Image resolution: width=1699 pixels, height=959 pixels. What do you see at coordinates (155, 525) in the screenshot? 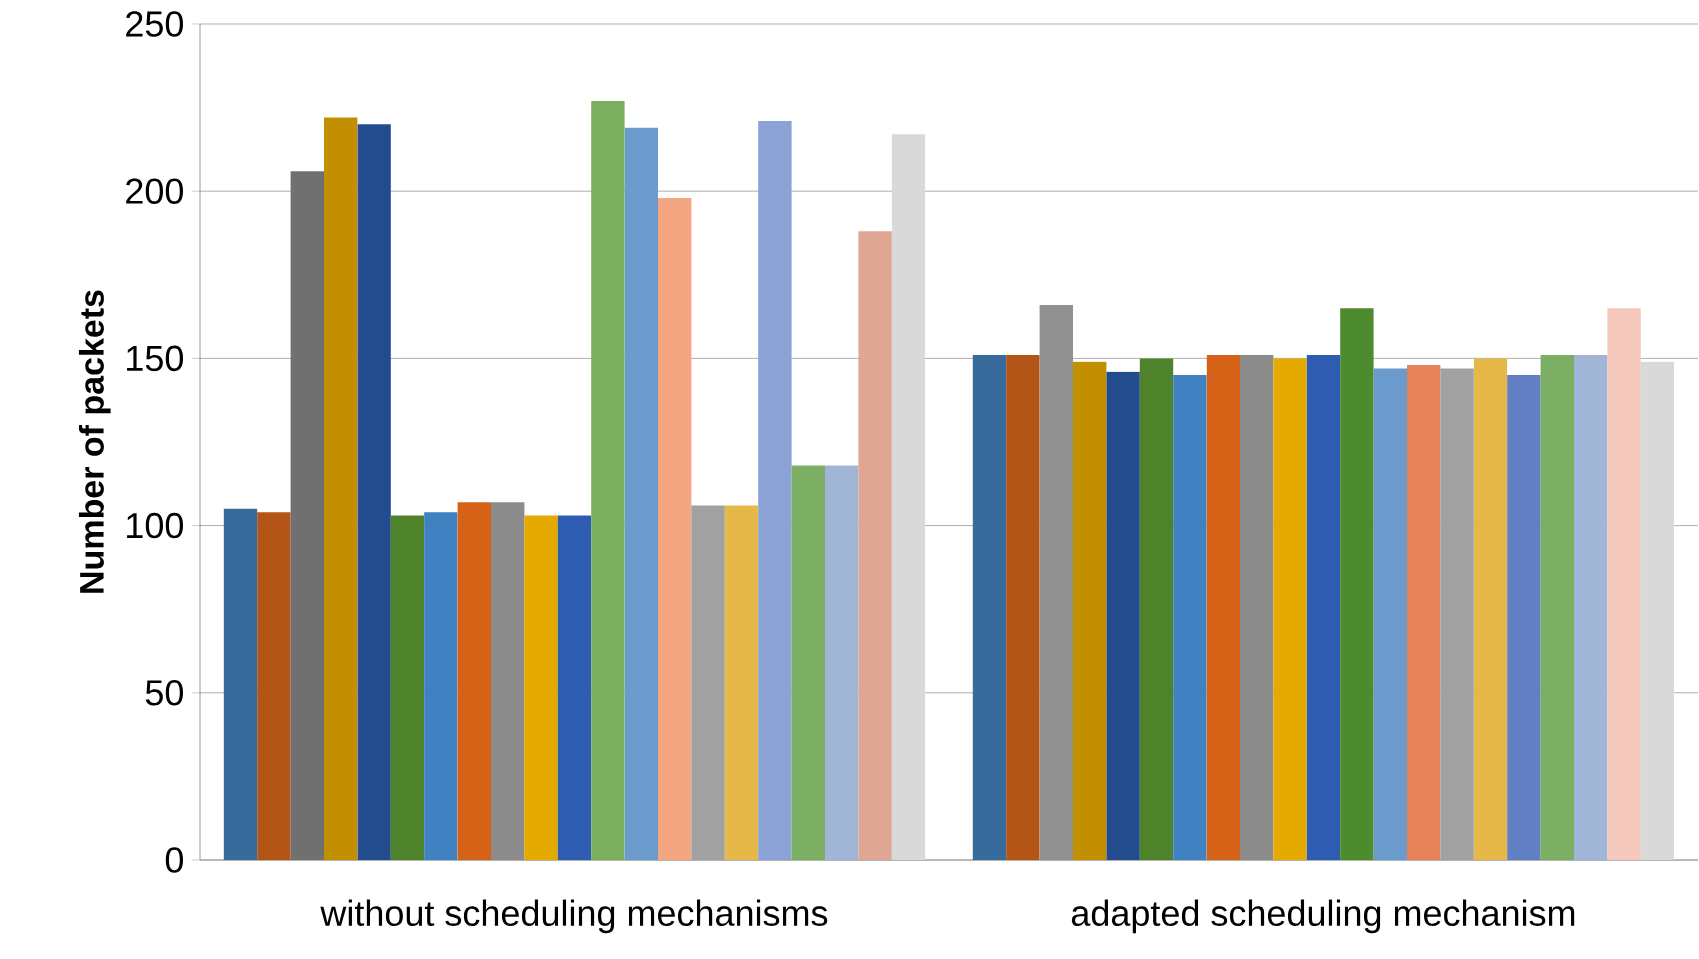
I see `y-tick-label: 100` at bounding box center [155, 525].